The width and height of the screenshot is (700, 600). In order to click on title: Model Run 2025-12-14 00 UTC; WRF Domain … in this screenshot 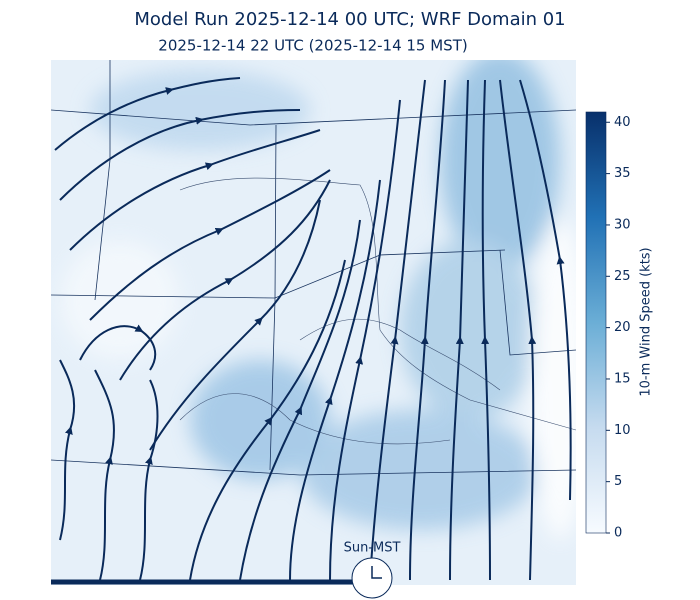, I will do `click(349, 19)`.